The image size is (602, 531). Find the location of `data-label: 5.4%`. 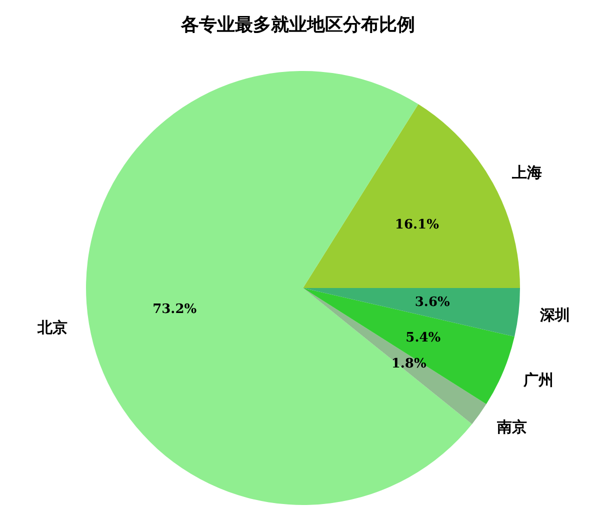

data-label: 5.4% is located at coordinates (424, 338).